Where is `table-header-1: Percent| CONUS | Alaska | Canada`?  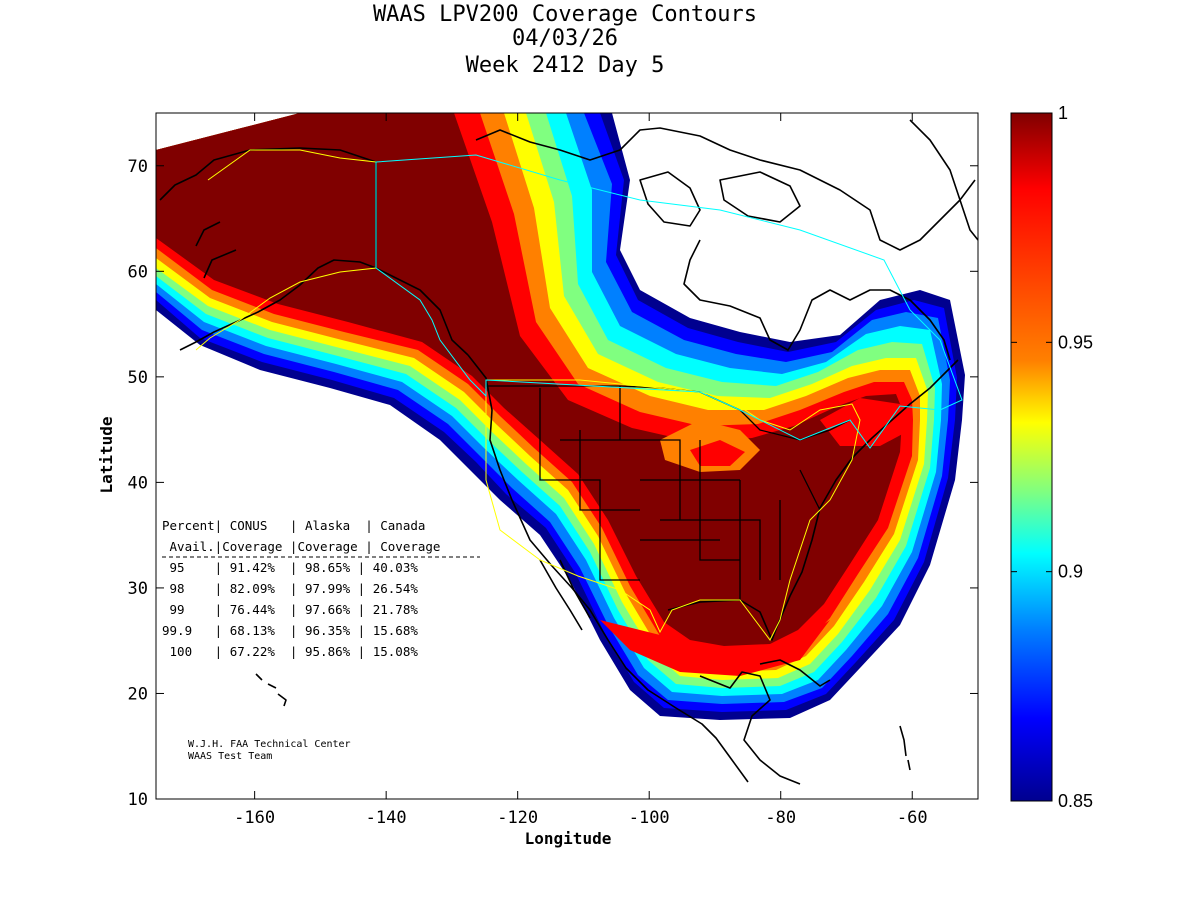
table-header-1: Percent| CONUS | Alaska | Canada is located at coordinates (293, 525).